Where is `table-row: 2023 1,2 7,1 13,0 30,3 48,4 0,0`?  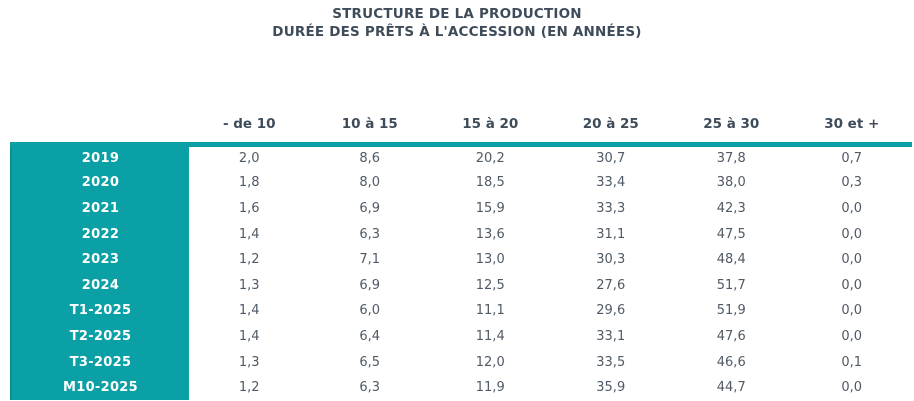
table-row: 2023 1,2 7,1 13,0 30,3 48,4 0,0 is located at coordinates (461, 259).